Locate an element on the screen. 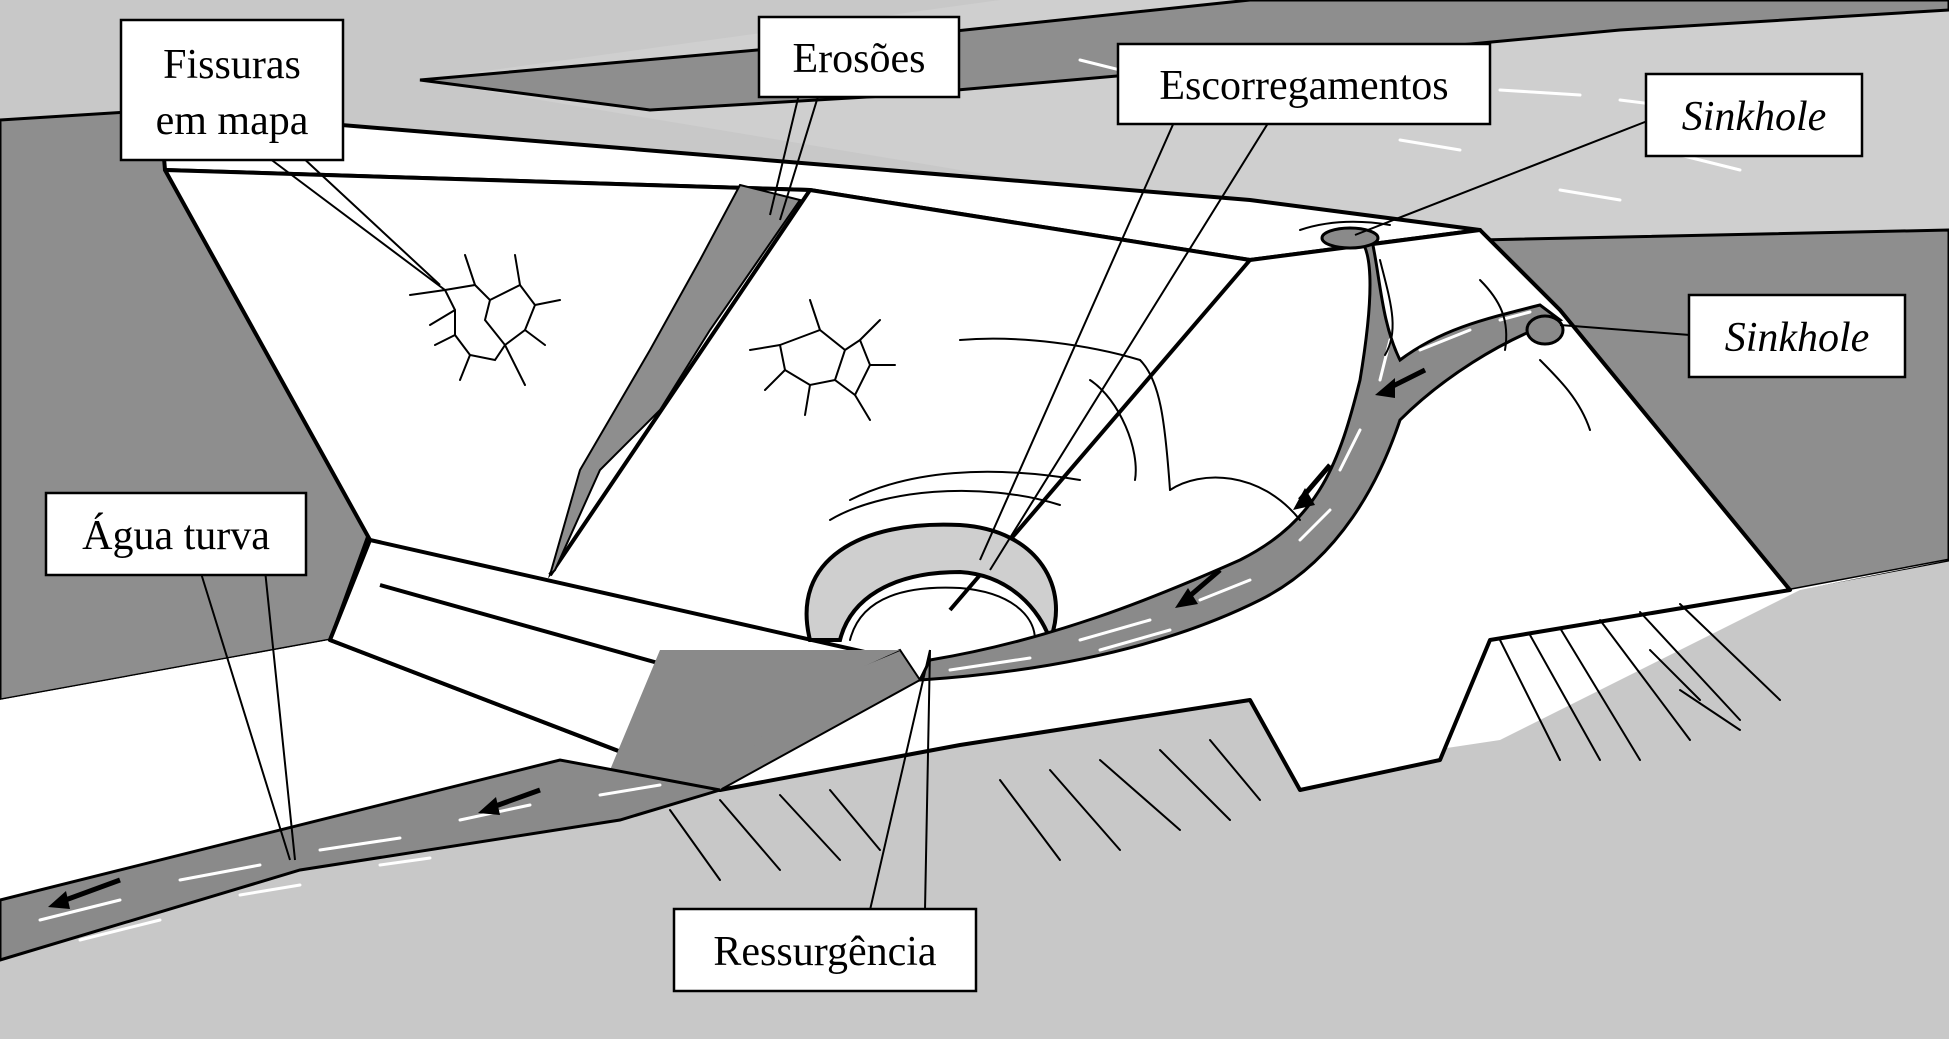 The height and width of the screenshot is (1044, 1949). label-sinkhole-right-box is located at coordinates (1797, 336).